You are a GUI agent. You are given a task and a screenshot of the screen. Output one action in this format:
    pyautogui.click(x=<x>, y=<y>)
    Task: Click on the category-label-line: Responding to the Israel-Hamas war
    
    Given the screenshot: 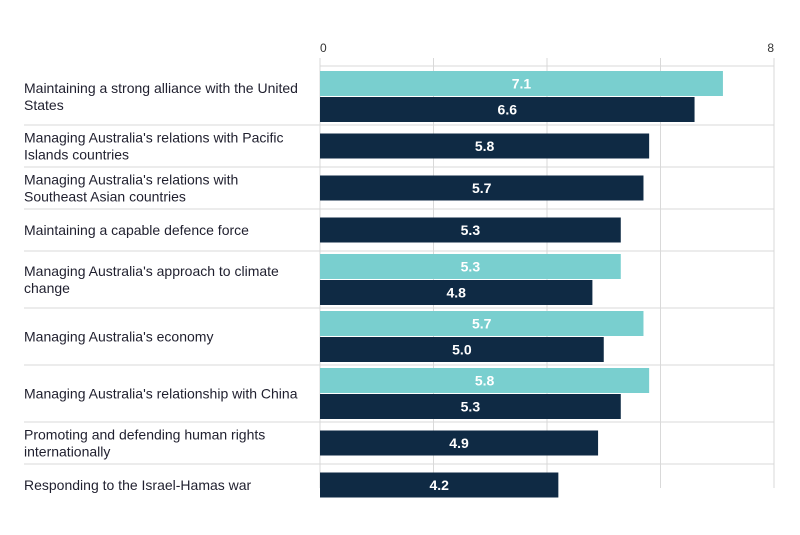 What is the action you would take?
    pyautogui.click(x=138, y=485)
    